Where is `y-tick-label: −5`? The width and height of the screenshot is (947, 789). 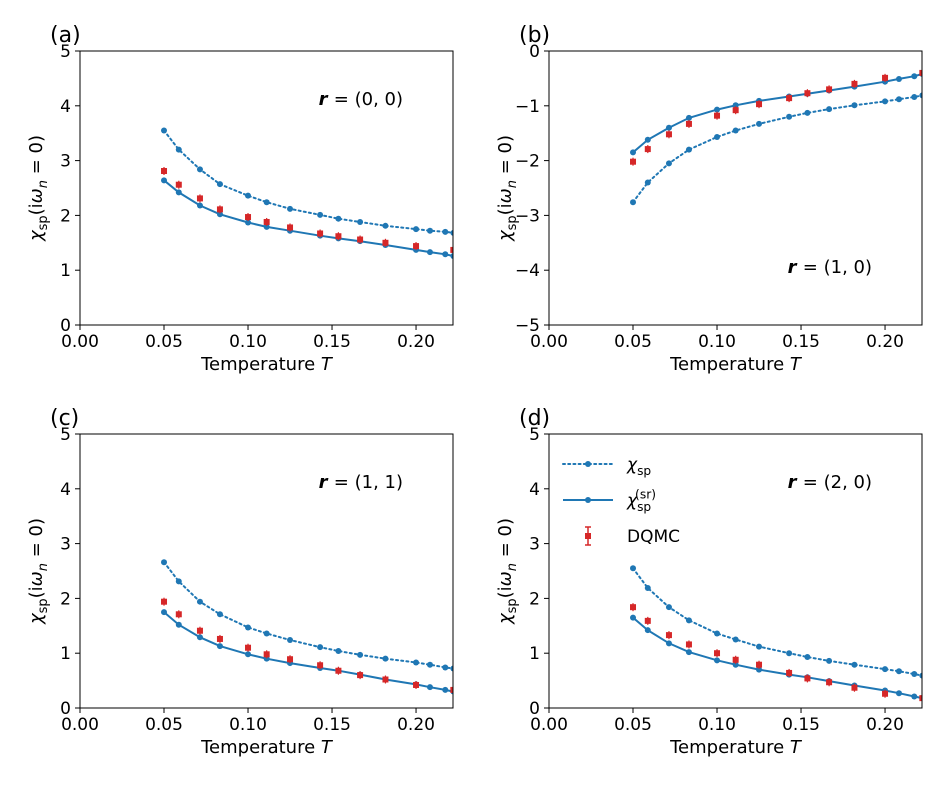 y-tick-label: −5 is located at coordinates (527, 326).